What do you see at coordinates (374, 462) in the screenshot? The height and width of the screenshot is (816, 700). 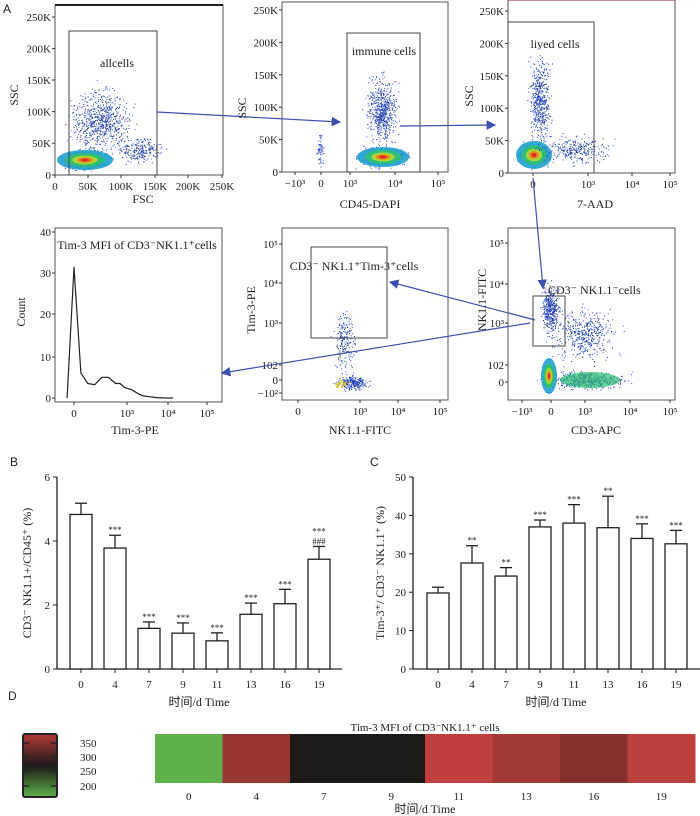 I see `panel-label-c: C` at bounding box center [374, 462].